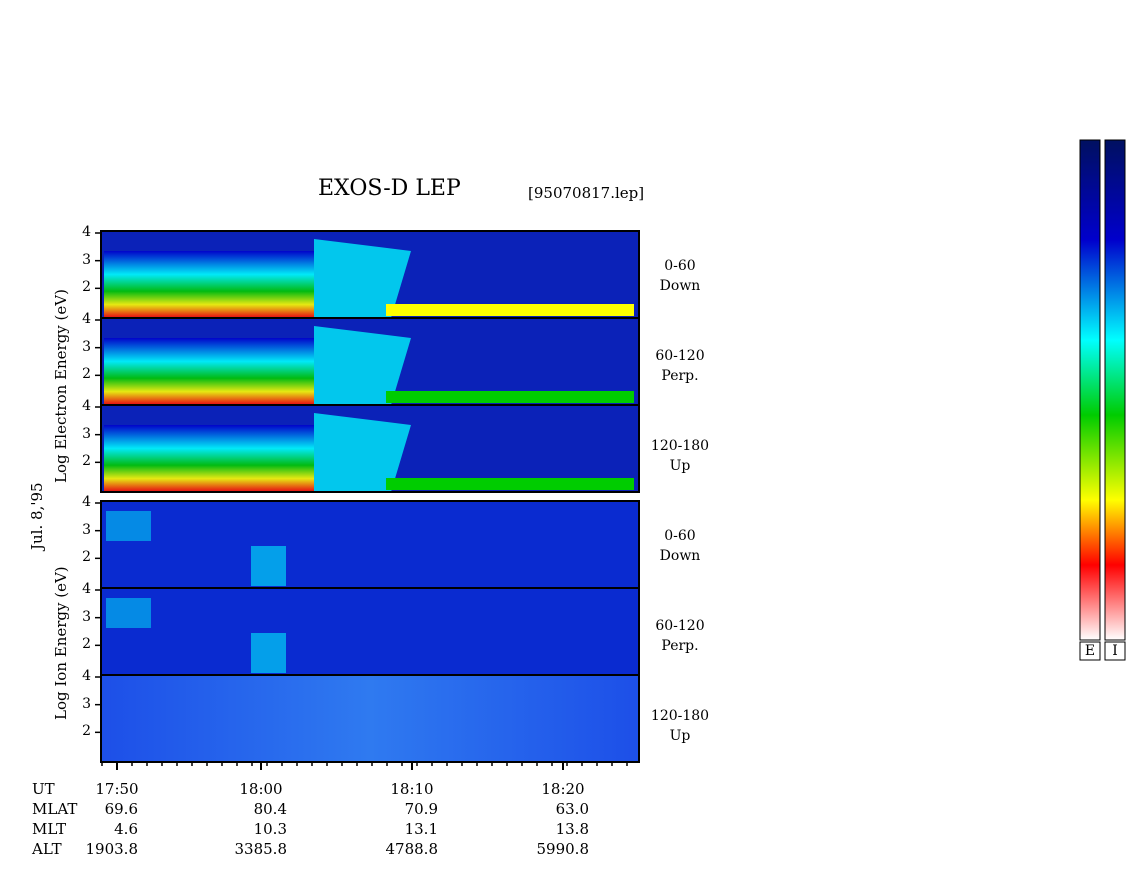  What do you see at coordinates (389, 188) in the screenshot?
I see `chart-title: EXOS-D LEP` at bounding box center [389, 188].